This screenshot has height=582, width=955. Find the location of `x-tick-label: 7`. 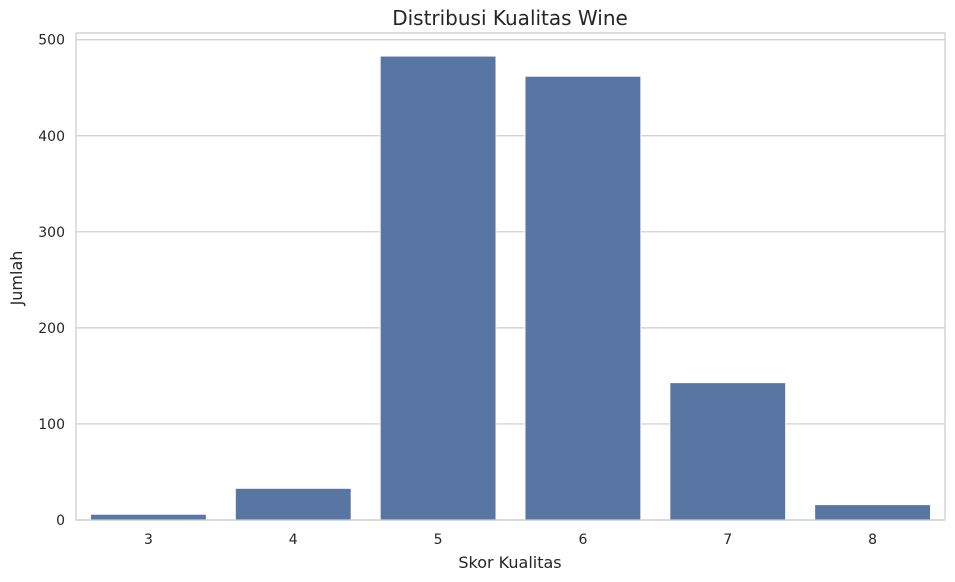

x-tick-label: 7 is located at coordinates (727, 540).